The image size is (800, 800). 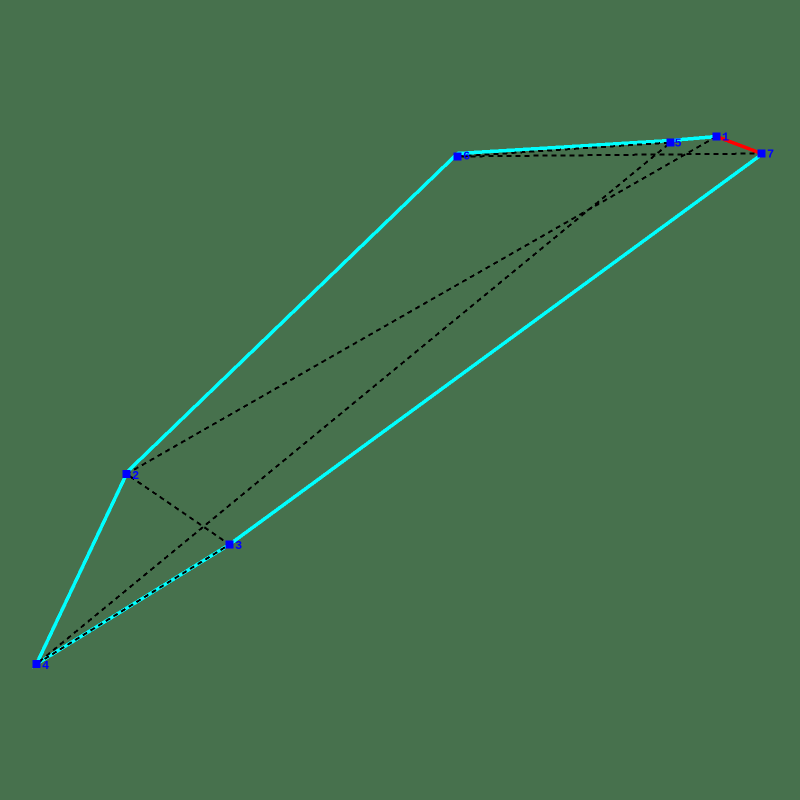 I want to click on svg-text: 6, so click(x=466, y=157).